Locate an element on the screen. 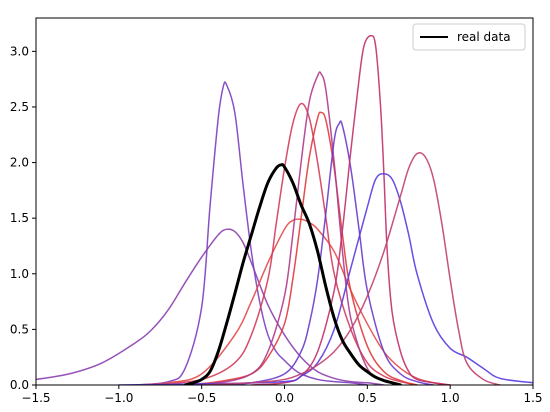 This screenshot has height=412, width=550. y-tick-label: 0.5 is located at coordinates (19, 329).